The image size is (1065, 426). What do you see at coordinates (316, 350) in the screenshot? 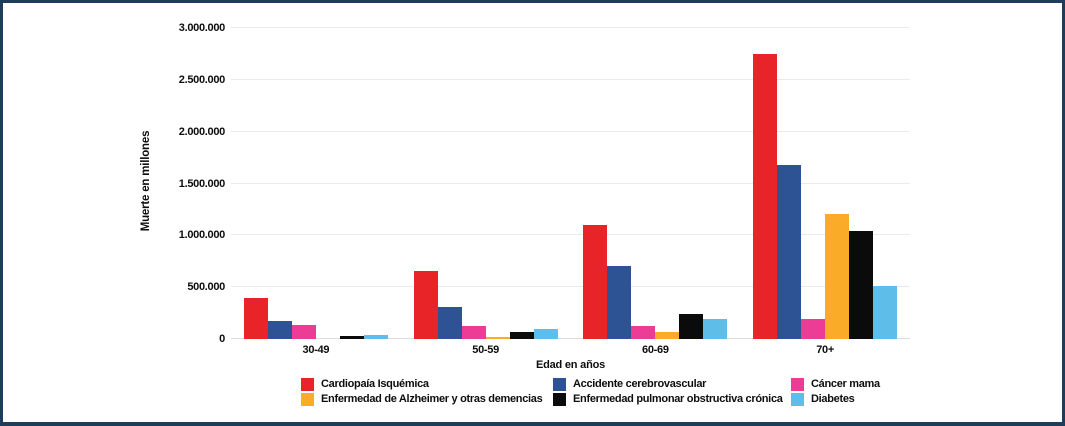
I see `x-tick-label: 30-49` at bounding box center [316, 350].